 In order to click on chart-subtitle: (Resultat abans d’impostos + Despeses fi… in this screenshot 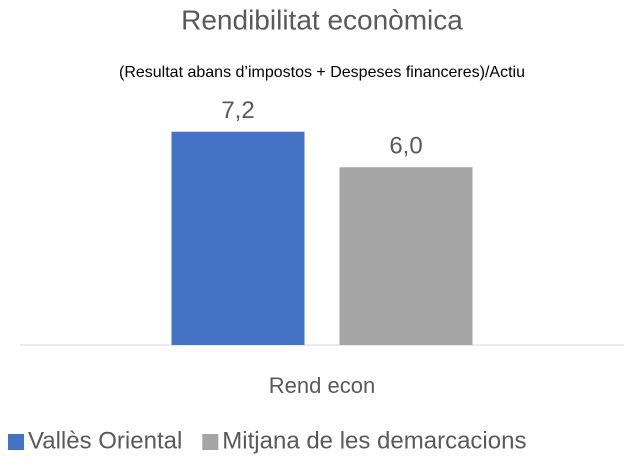, I will do `click(322, 72)`.